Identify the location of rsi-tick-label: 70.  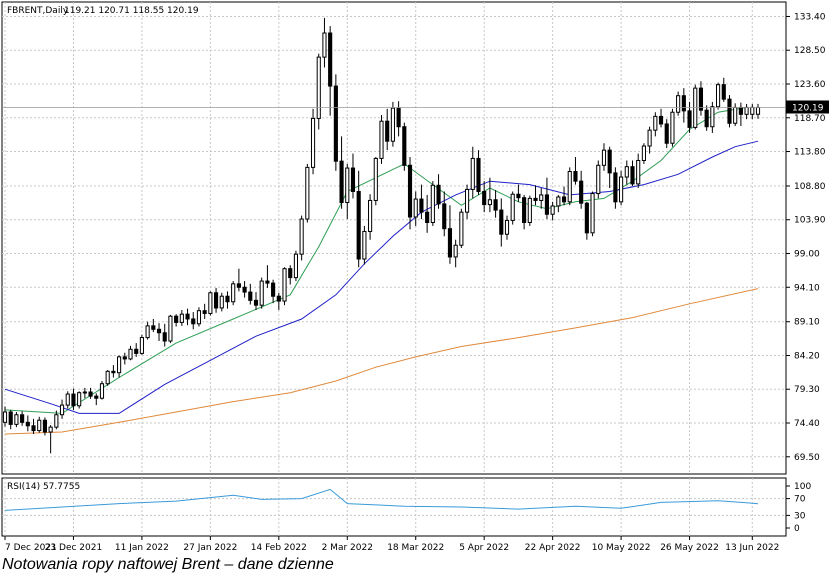
(800, 500).